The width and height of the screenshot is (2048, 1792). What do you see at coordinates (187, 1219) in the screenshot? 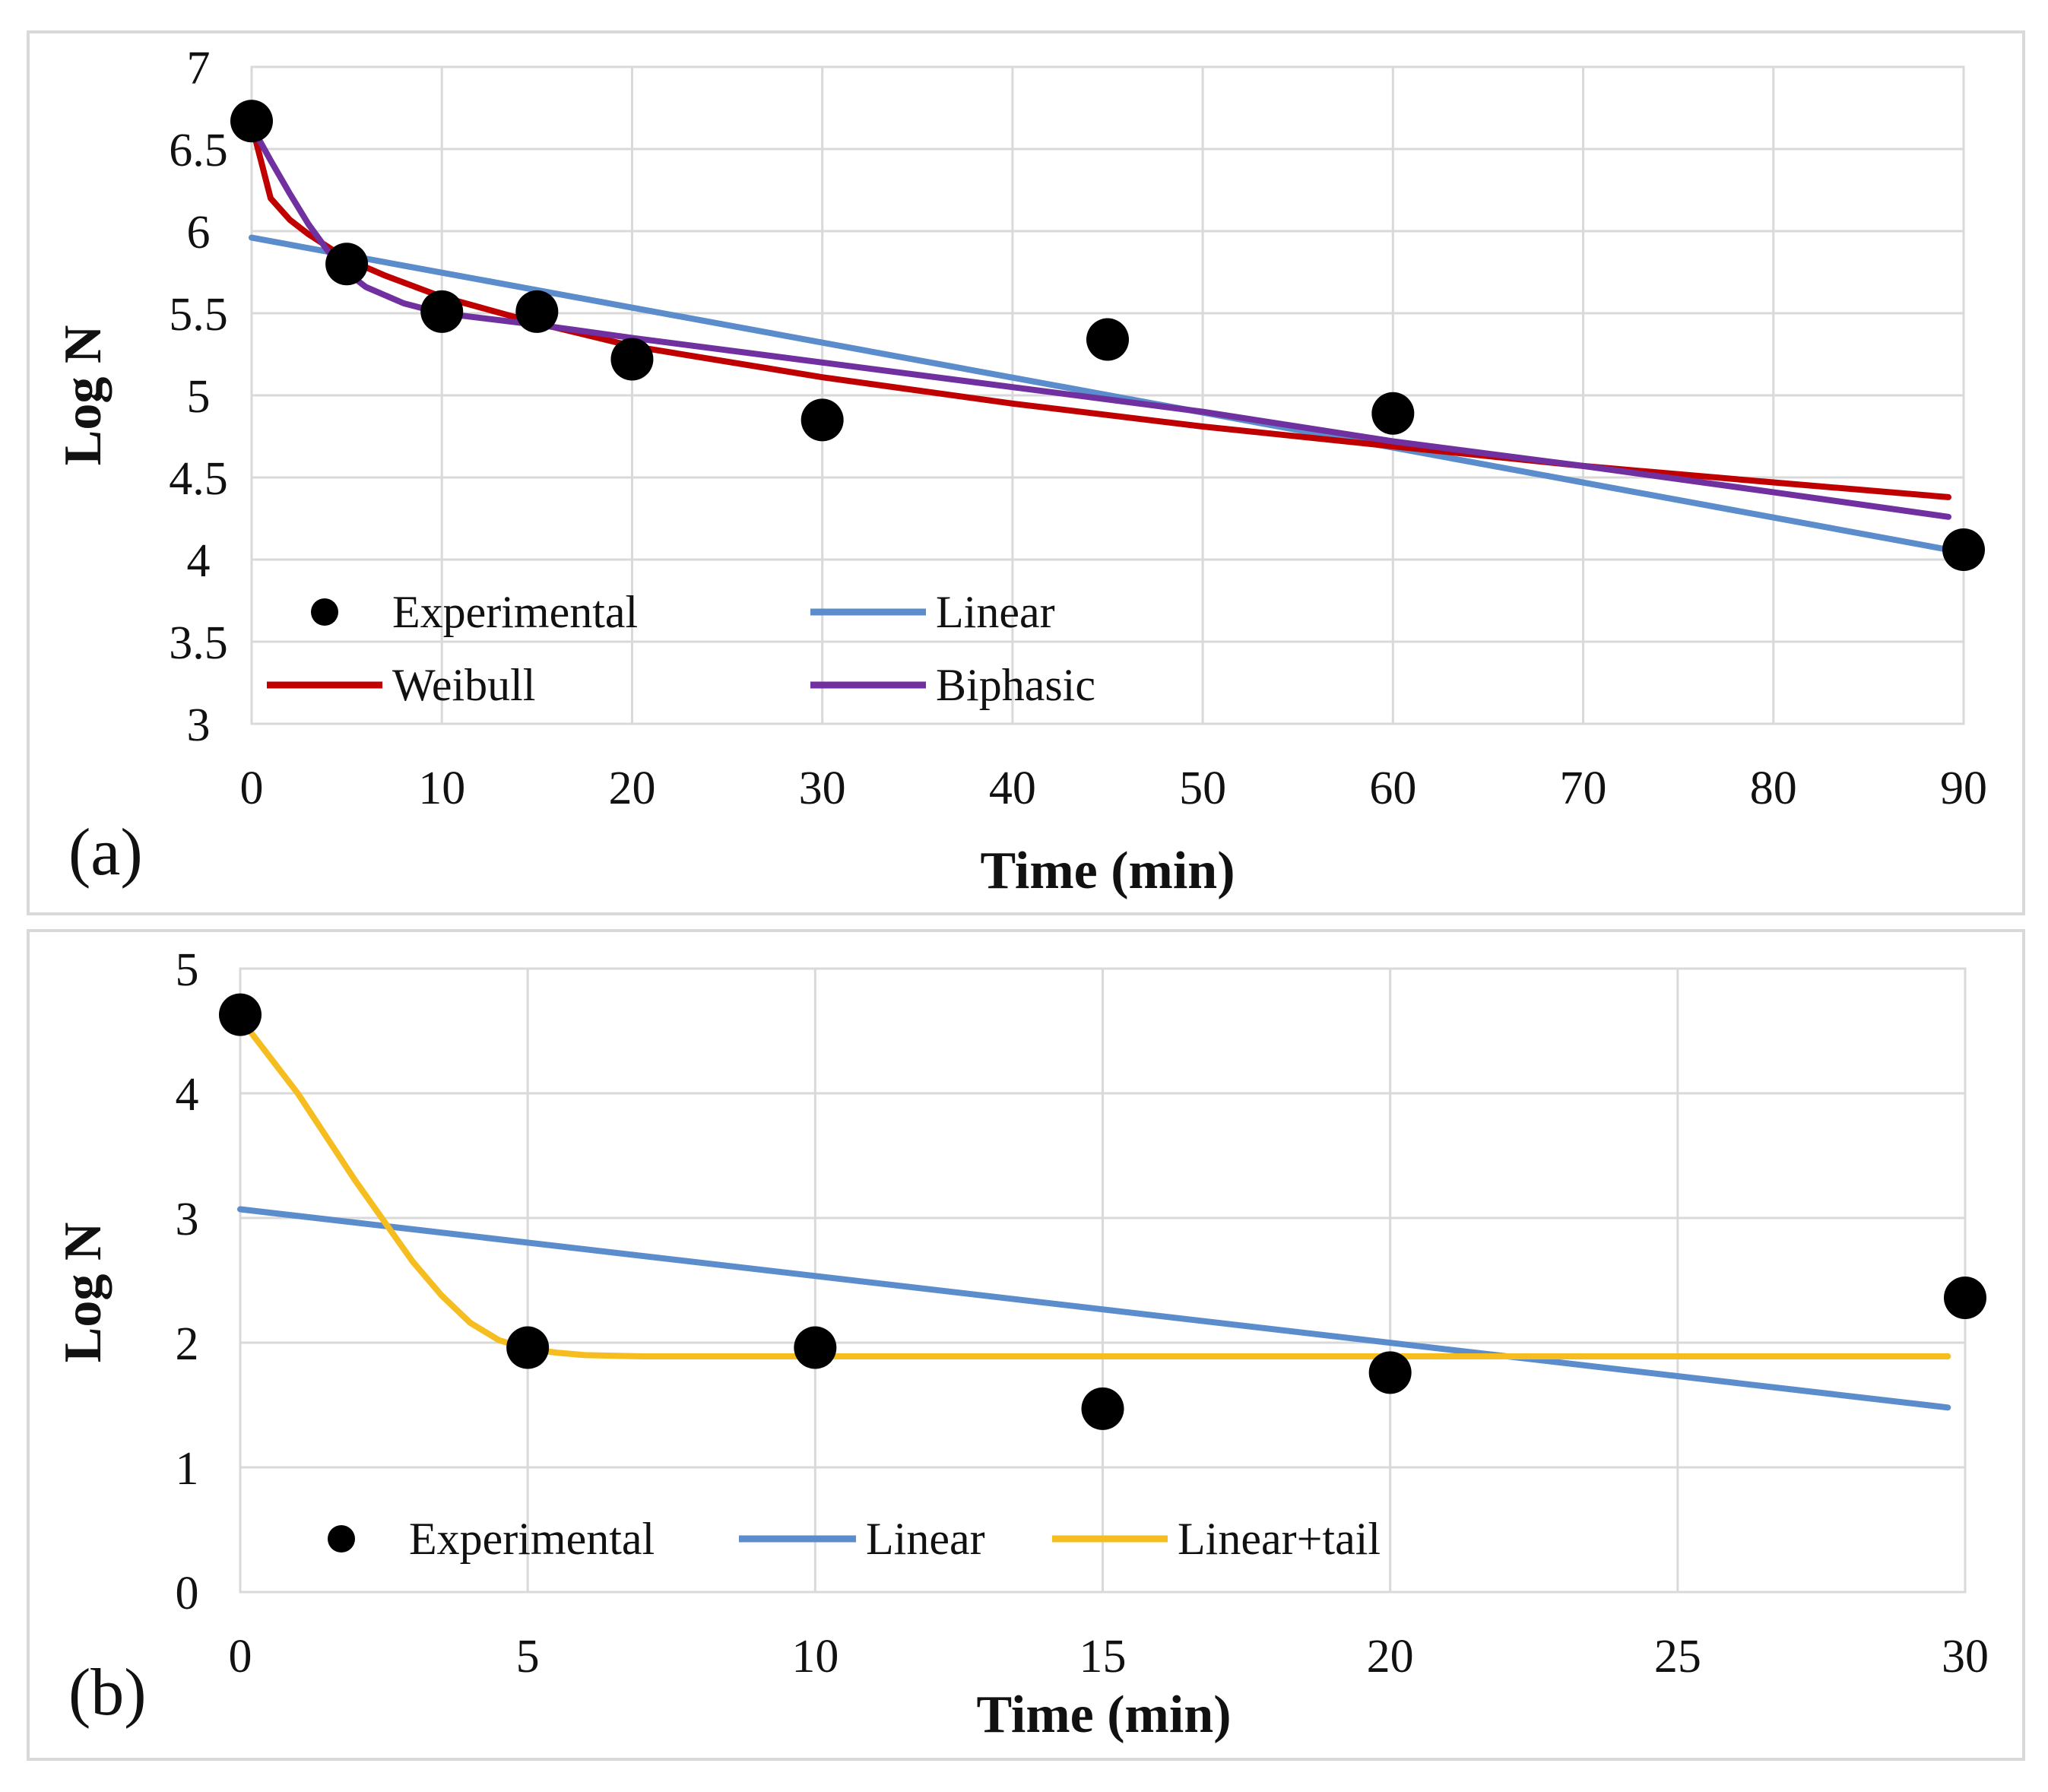
I see `b-y-tick-label: 3` at bounding box center [187, 1219].